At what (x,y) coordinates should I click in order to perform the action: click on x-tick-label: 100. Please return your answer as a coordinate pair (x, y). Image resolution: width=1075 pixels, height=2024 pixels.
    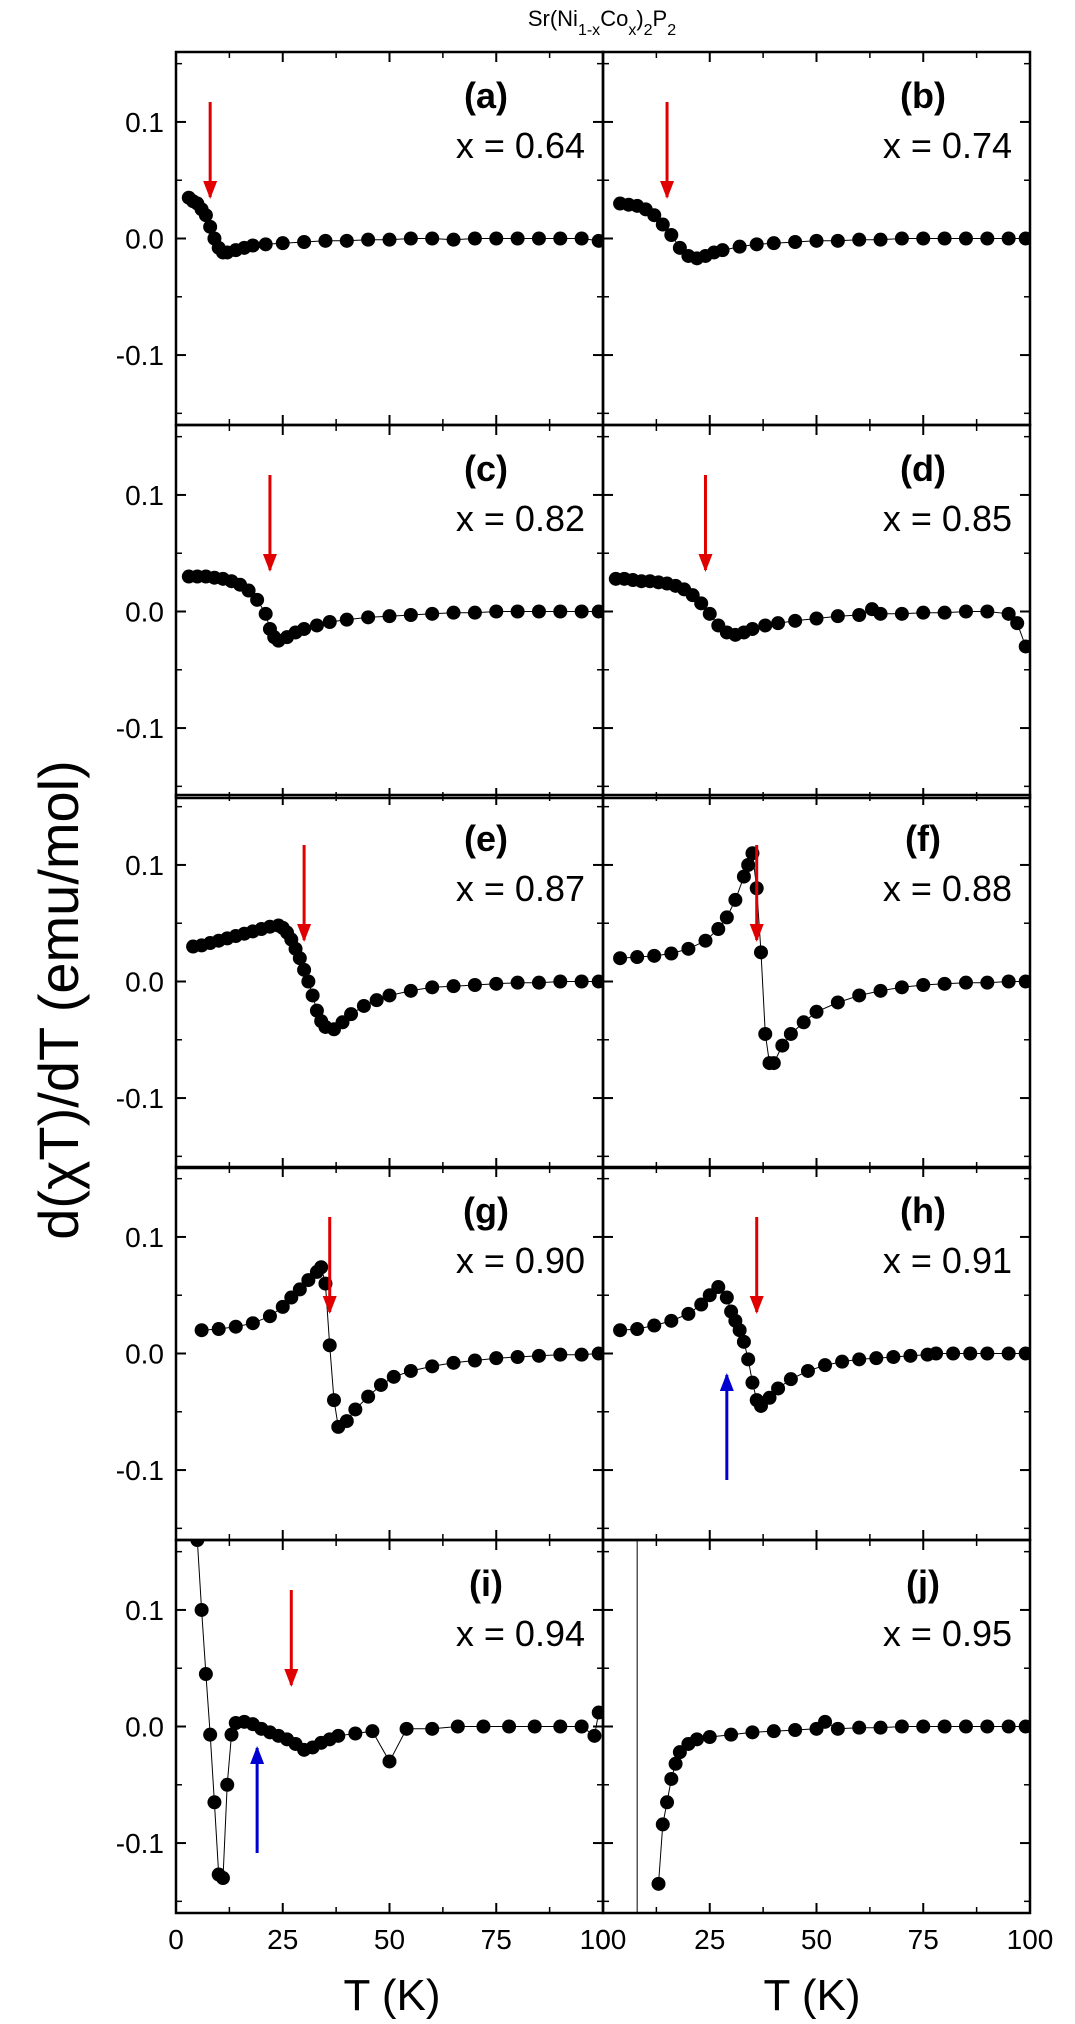
    Looking at the image, I should click on (1030, 1939).